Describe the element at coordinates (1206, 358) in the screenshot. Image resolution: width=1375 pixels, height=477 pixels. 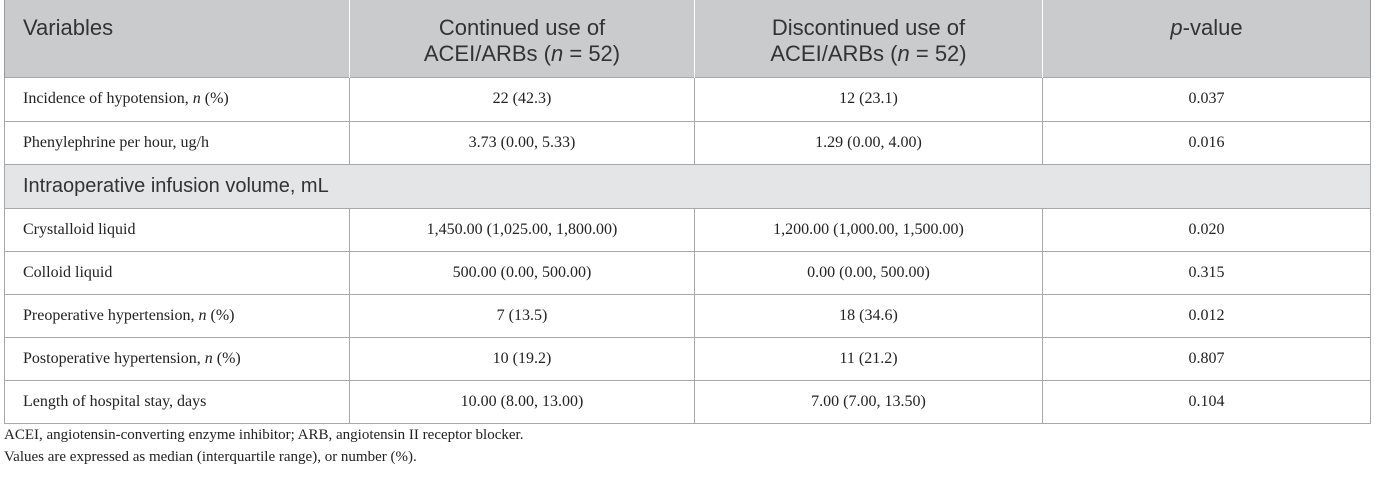
I see `cell-p-value: 0.807` at that location.